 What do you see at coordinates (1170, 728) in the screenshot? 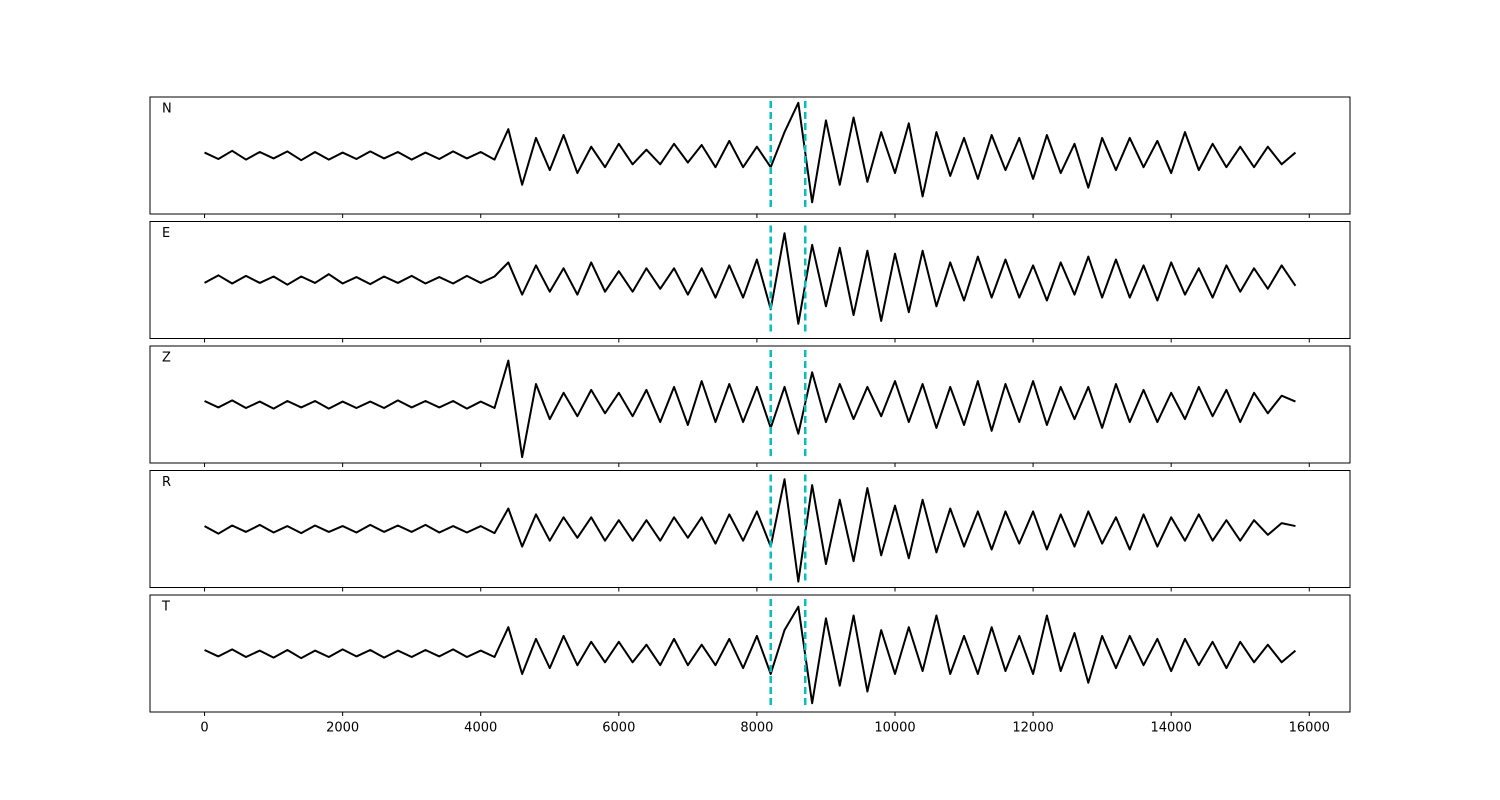
I see `x-tick-label: 14000` at bounding box center [1170, 728].